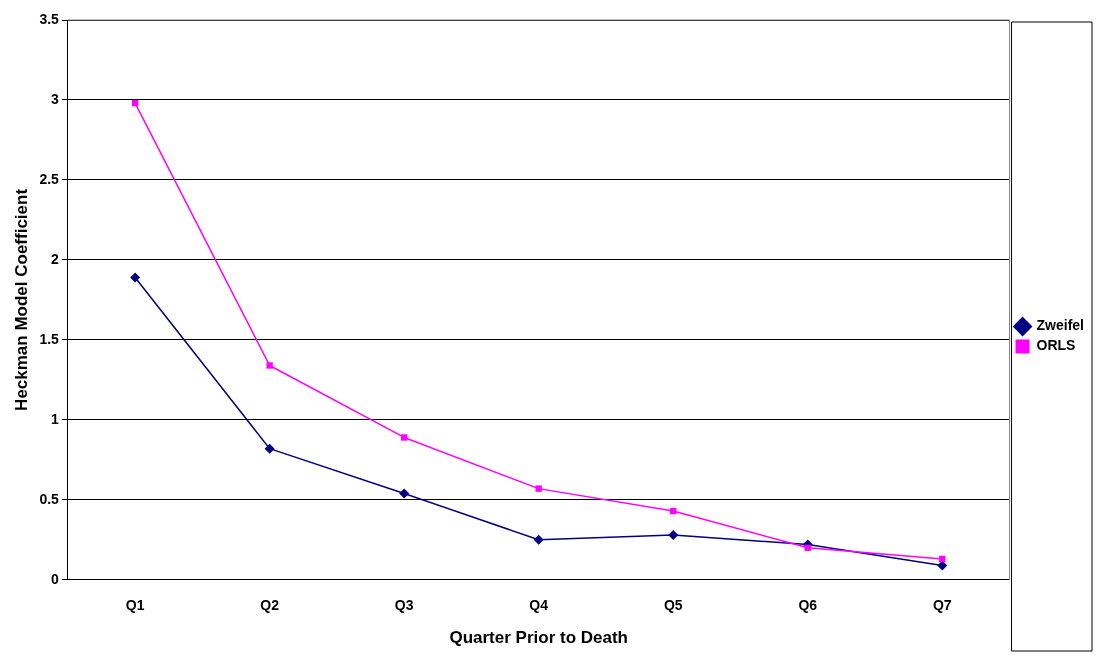 The image size is (1107, 664). What do you see at coordinates (55, 98) in the screenshot?
I see `y-tick-label: 3` at bounding box center [55, 98].